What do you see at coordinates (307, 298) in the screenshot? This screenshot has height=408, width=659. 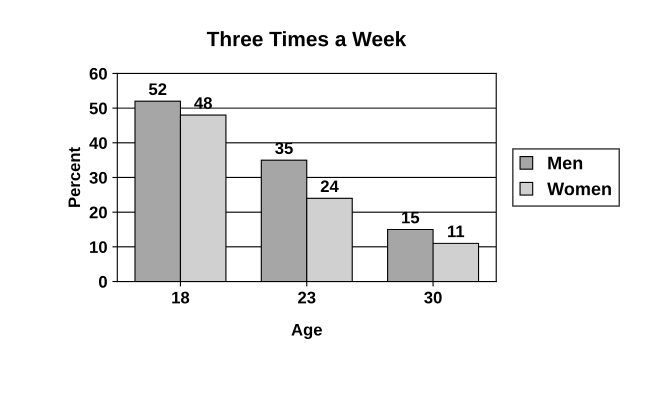 I see `x-tick-label: 23` at bounding box center [307, 298].